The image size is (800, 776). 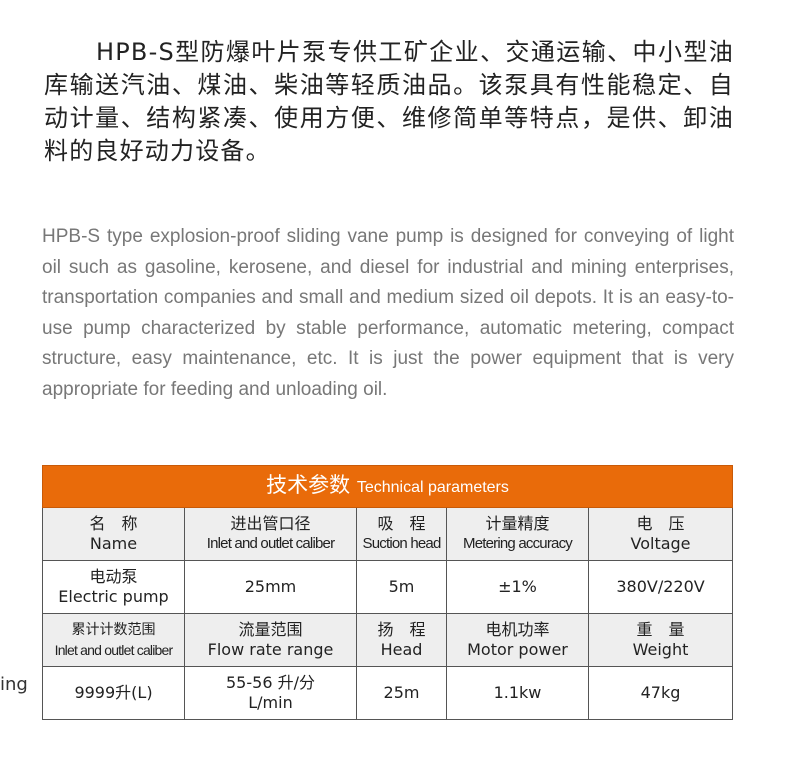 What do you see at coordinates (401, 534) in the screenshot?
I see `cell-suction-header: 吸 程 Suction head` at bounding box center [401, 534].